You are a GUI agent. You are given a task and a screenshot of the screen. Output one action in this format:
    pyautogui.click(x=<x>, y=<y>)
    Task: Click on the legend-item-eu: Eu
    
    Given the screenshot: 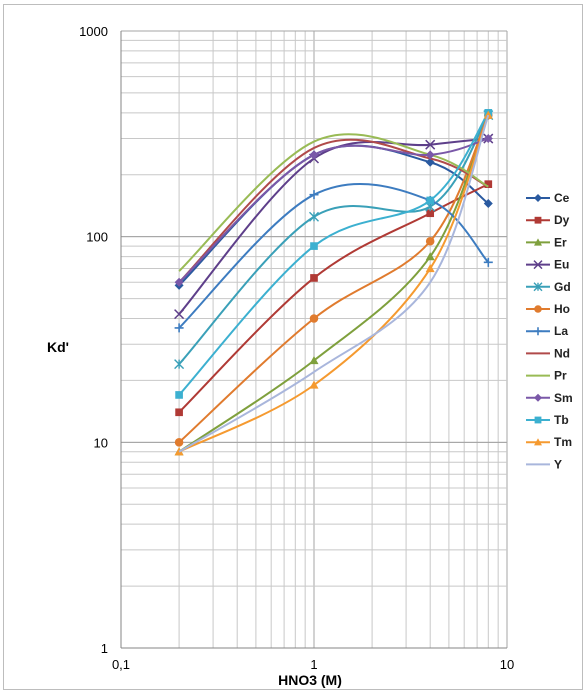 What is the action you would take?
    pyautogui.click(x=547, y=265)
    